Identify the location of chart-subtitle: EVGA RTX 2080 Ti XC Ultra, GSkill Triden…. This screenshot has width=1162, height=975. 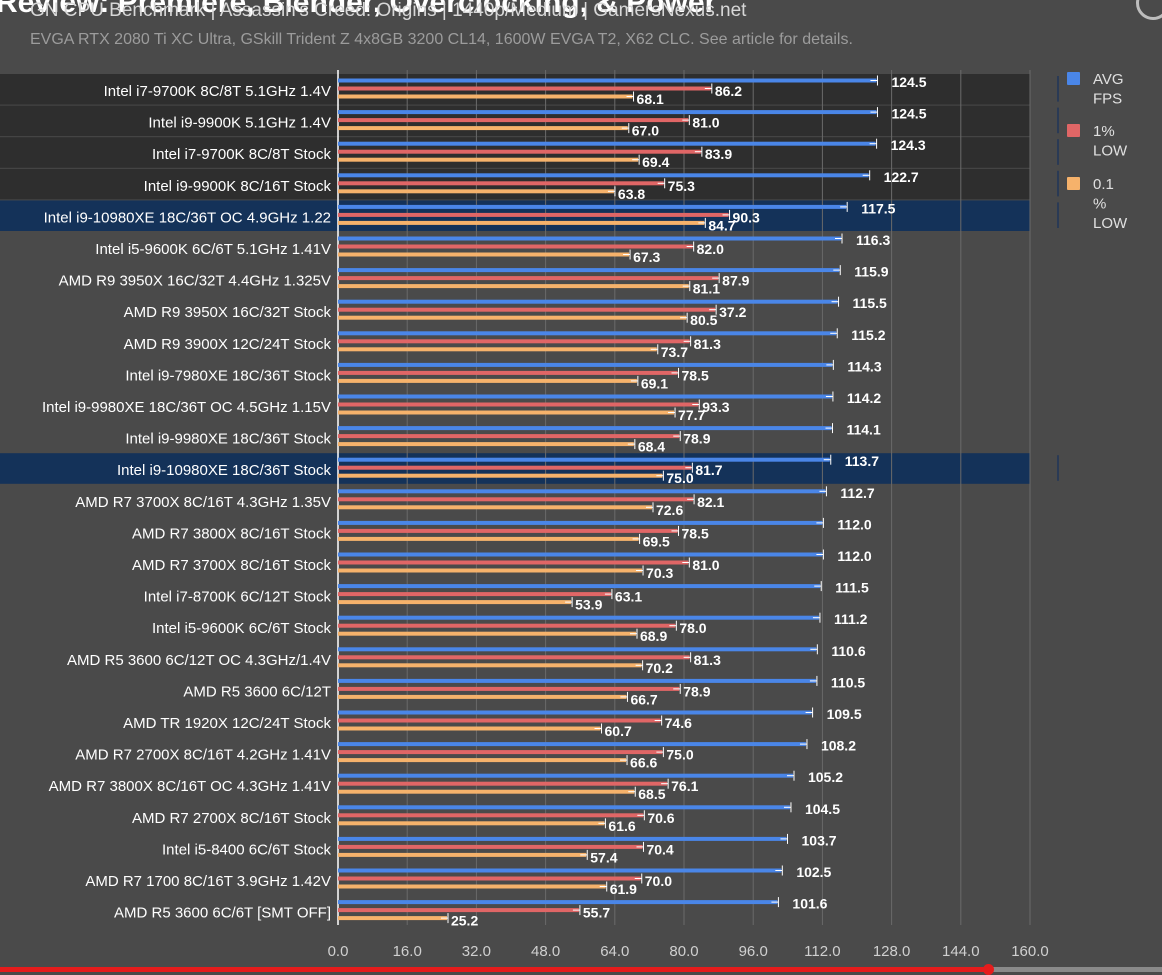
(441, 39).